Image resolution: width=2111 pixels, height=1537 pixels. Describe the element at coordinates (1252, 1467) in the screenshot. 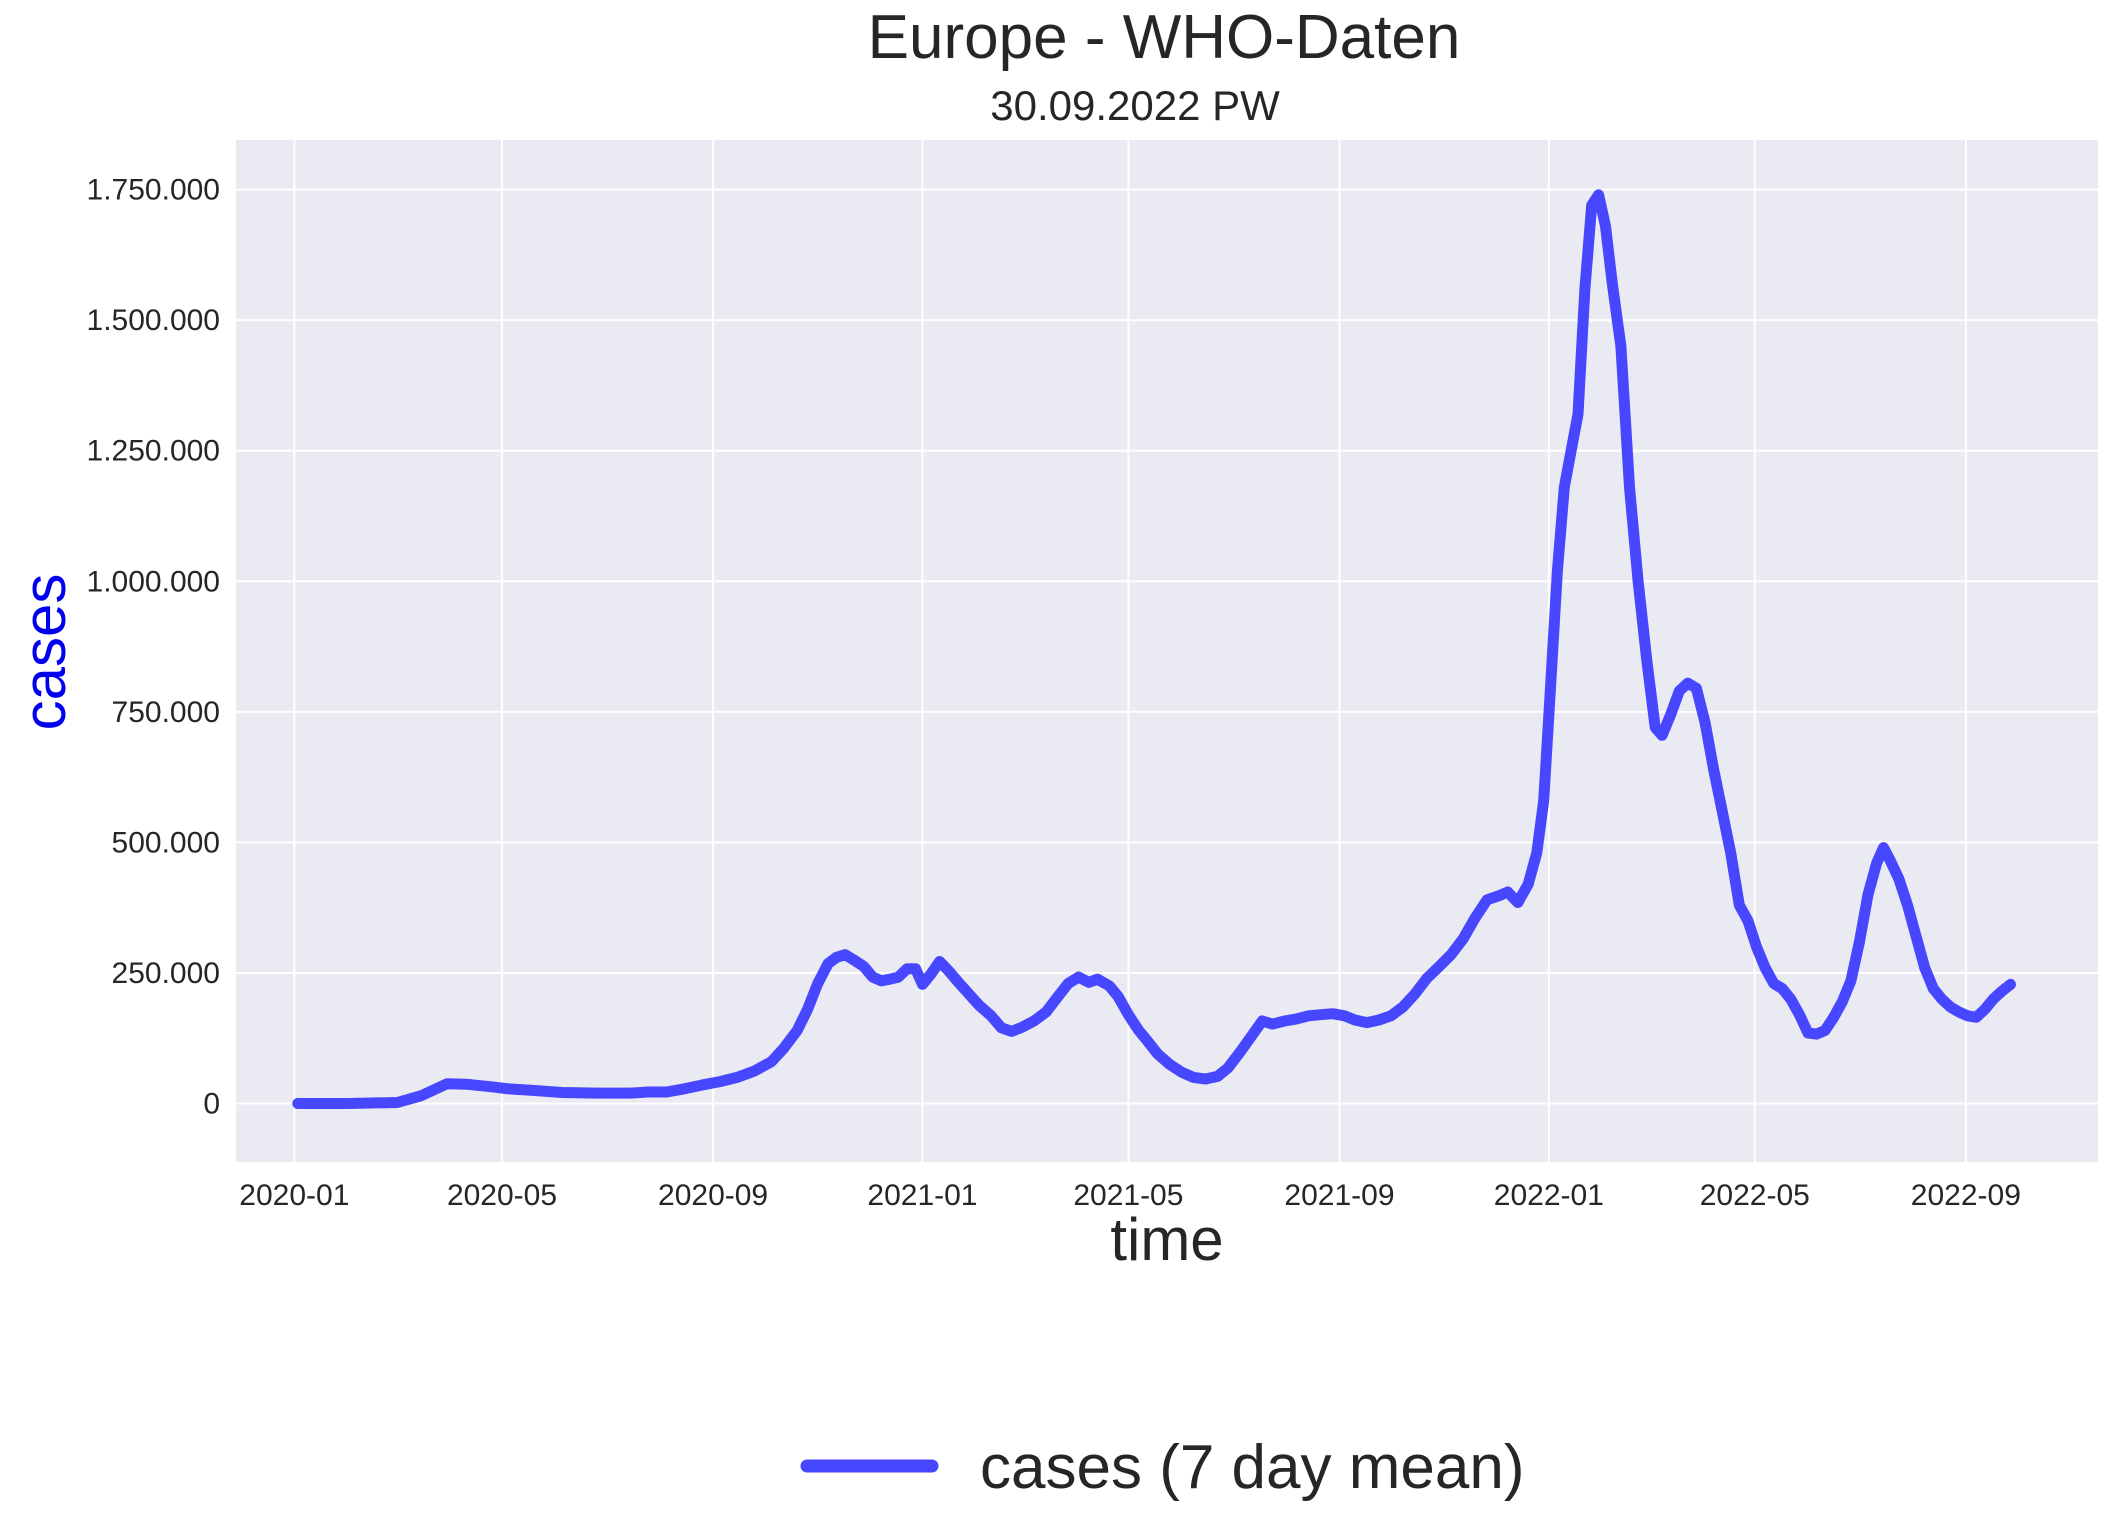

I see `legend-label: cases (7 day mean)` at that location.